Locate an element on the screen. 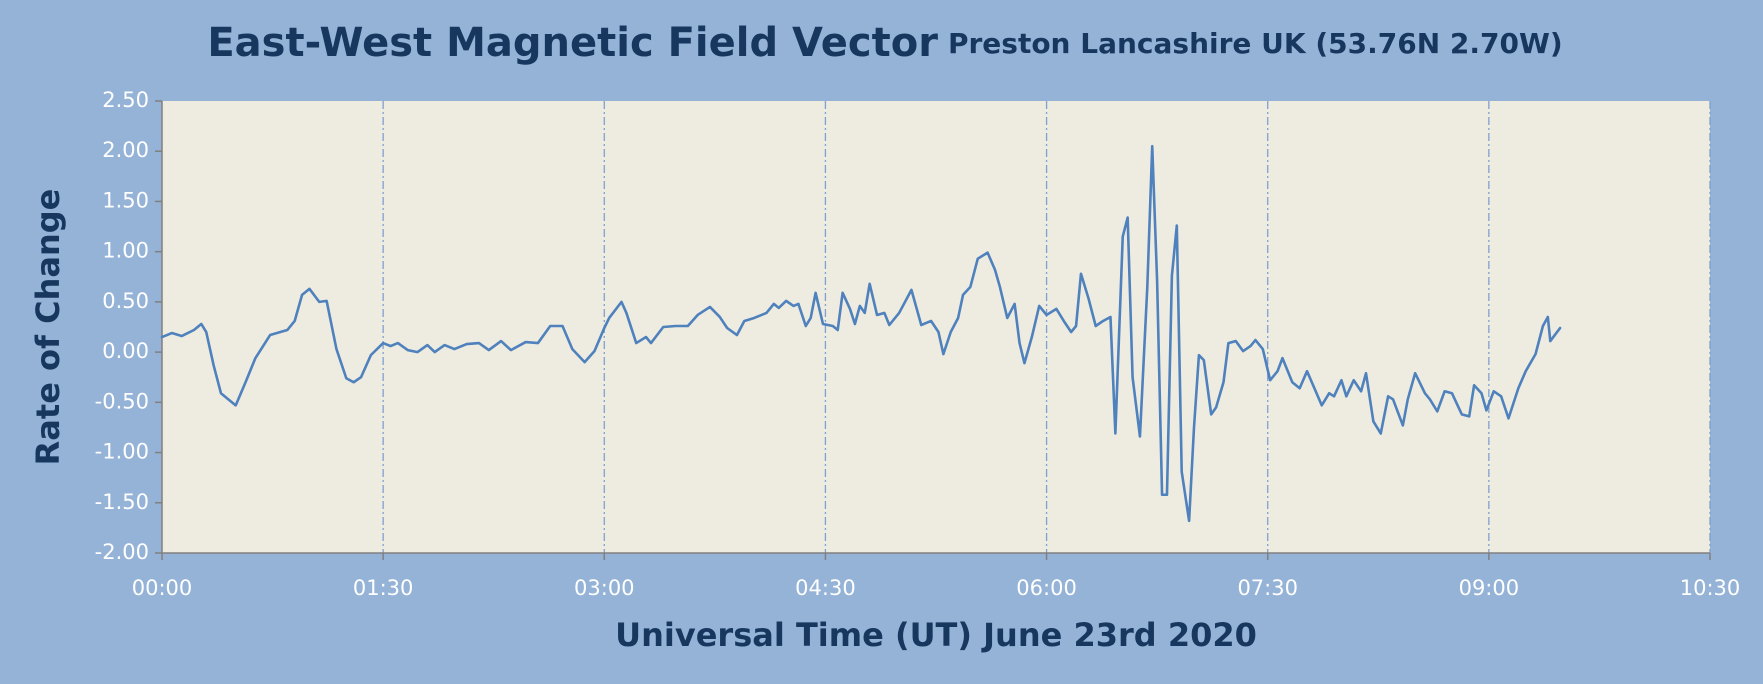 The width and height of the screenshot is (1763, 684). x-tick-label: 06:00 is located at coordinates (1046, 588).